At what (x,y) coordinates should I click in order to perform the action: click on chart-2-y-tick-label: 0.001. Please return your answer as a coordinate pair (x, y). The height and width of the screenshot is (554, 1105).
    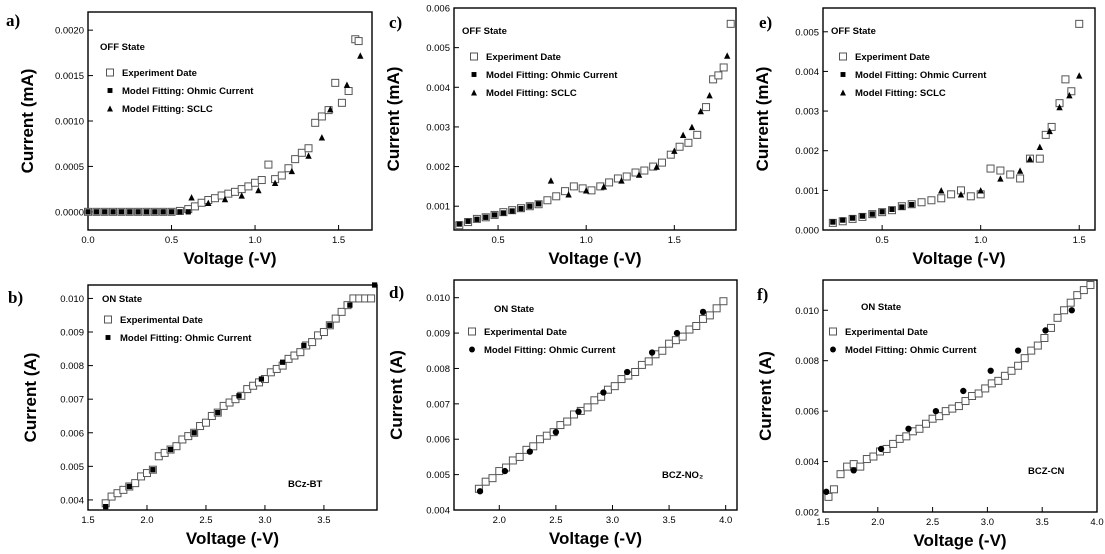
    Looking at the image, I should click on (438, 207).